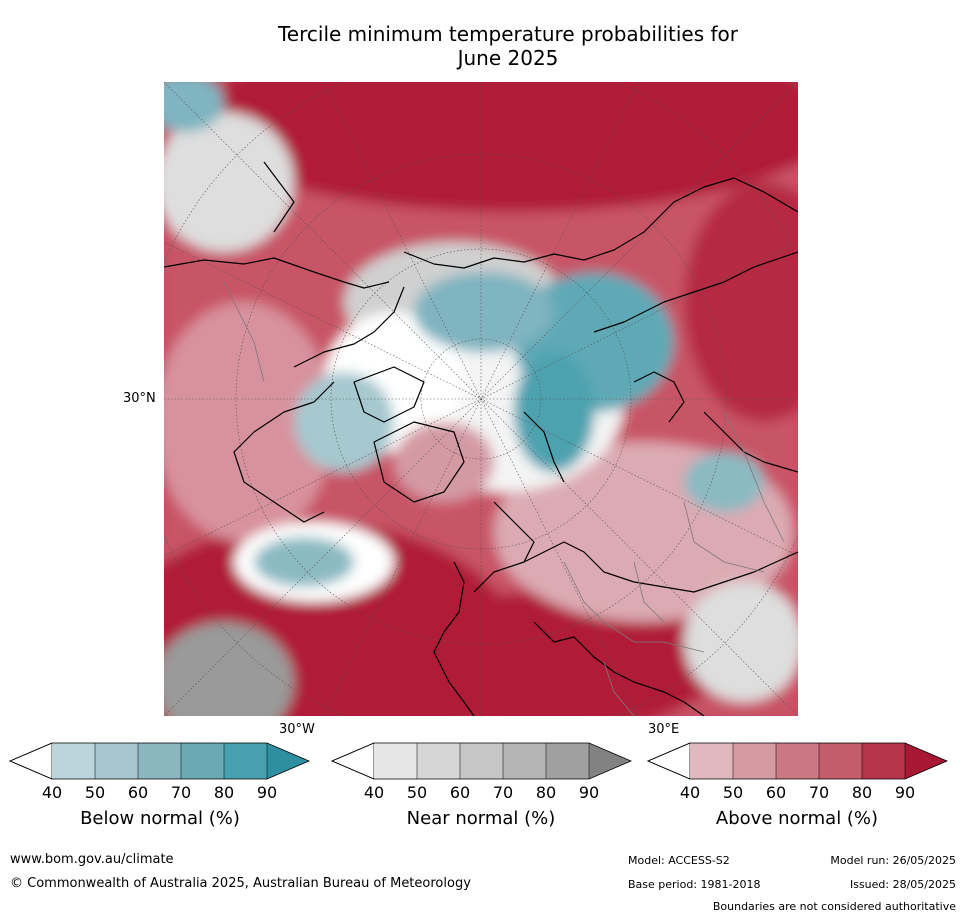 The width and height of the screenshot is (965, 919). I want to click on colorbar-near-normal, so click(481, 761).